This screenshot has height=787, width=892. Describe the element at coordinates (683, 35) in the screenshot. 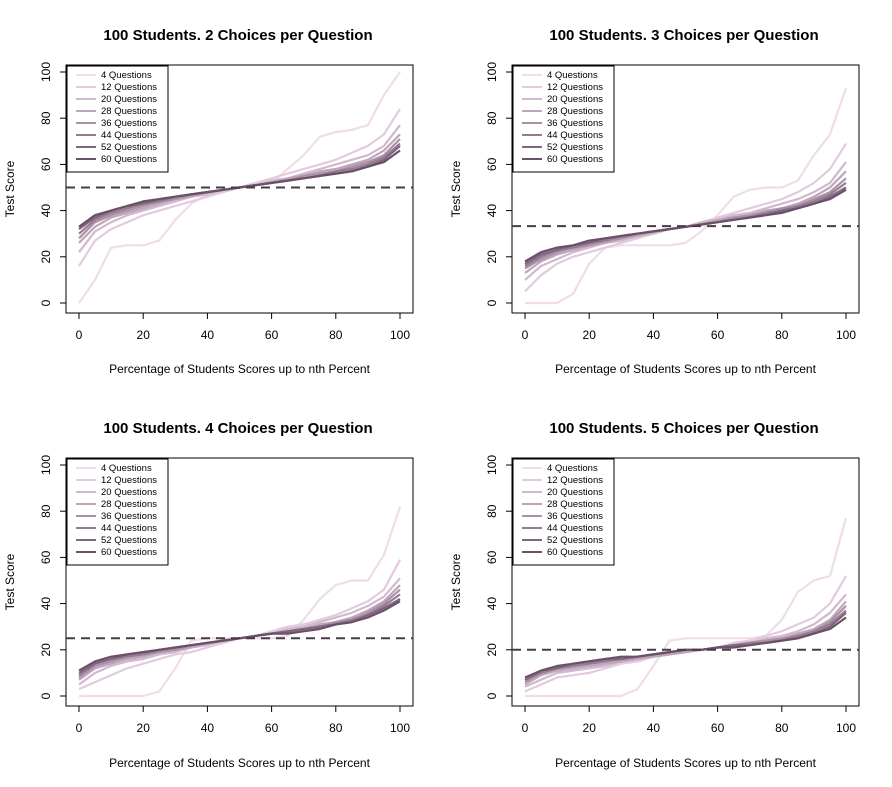

I see `chart-title: 100 Students. 3 Choices per Question` at that location.